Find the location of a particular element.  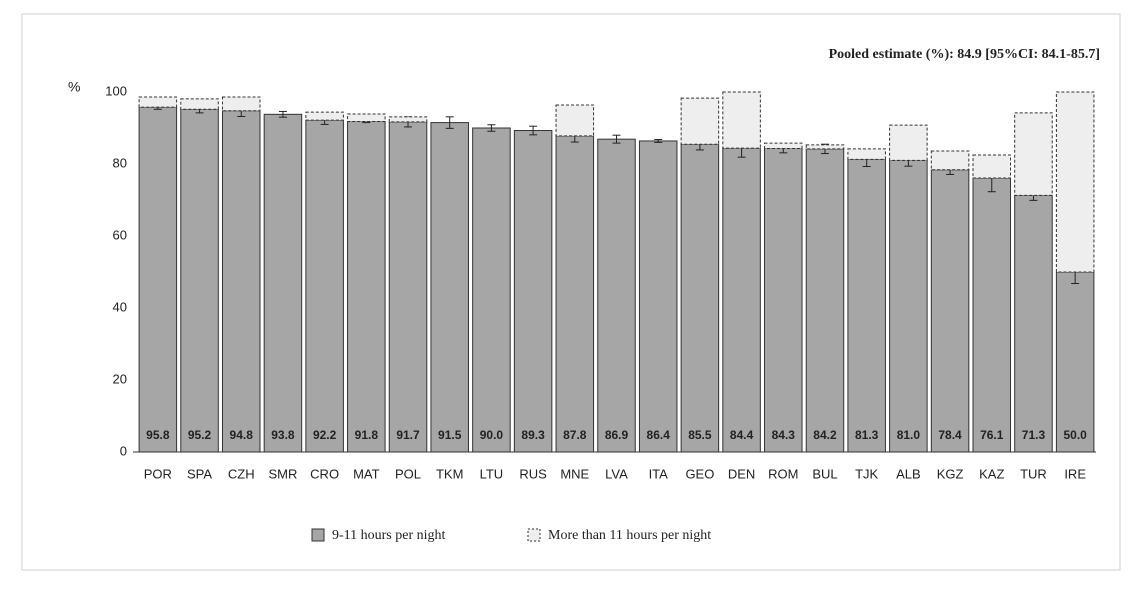

value-label: 84.2 is located at coordinates (825, 435).